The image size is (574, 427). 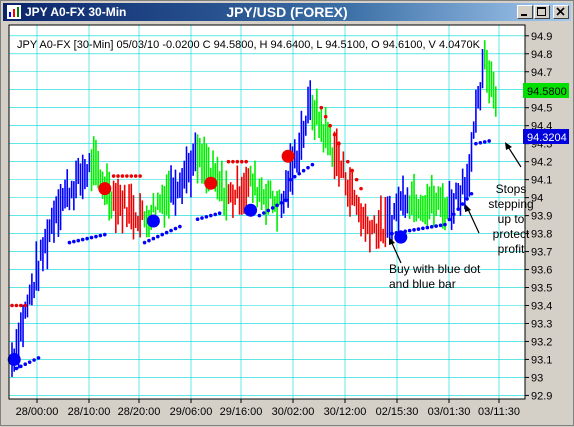 I want to click on close-button, so click(x=561, y=12).